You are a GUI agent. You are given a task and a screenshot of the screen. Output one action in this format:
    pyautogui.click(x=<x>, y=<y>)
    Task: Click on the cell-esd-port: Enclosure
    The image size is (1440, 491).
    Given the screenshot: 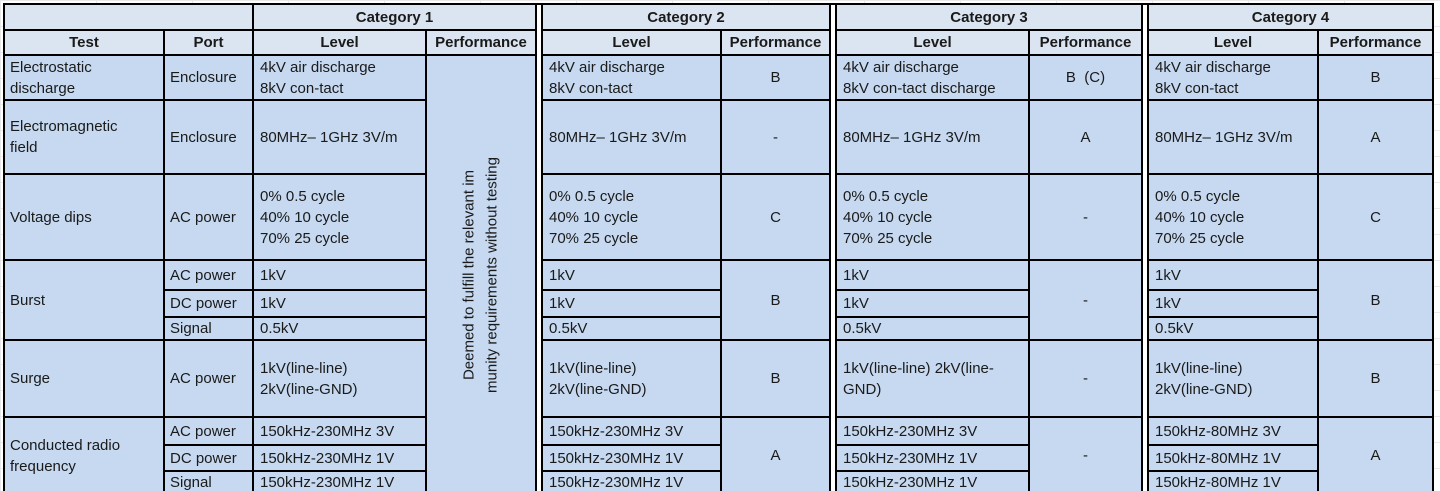 What is the action you would take?
    pyautogui.click(x=208, y=77)
    